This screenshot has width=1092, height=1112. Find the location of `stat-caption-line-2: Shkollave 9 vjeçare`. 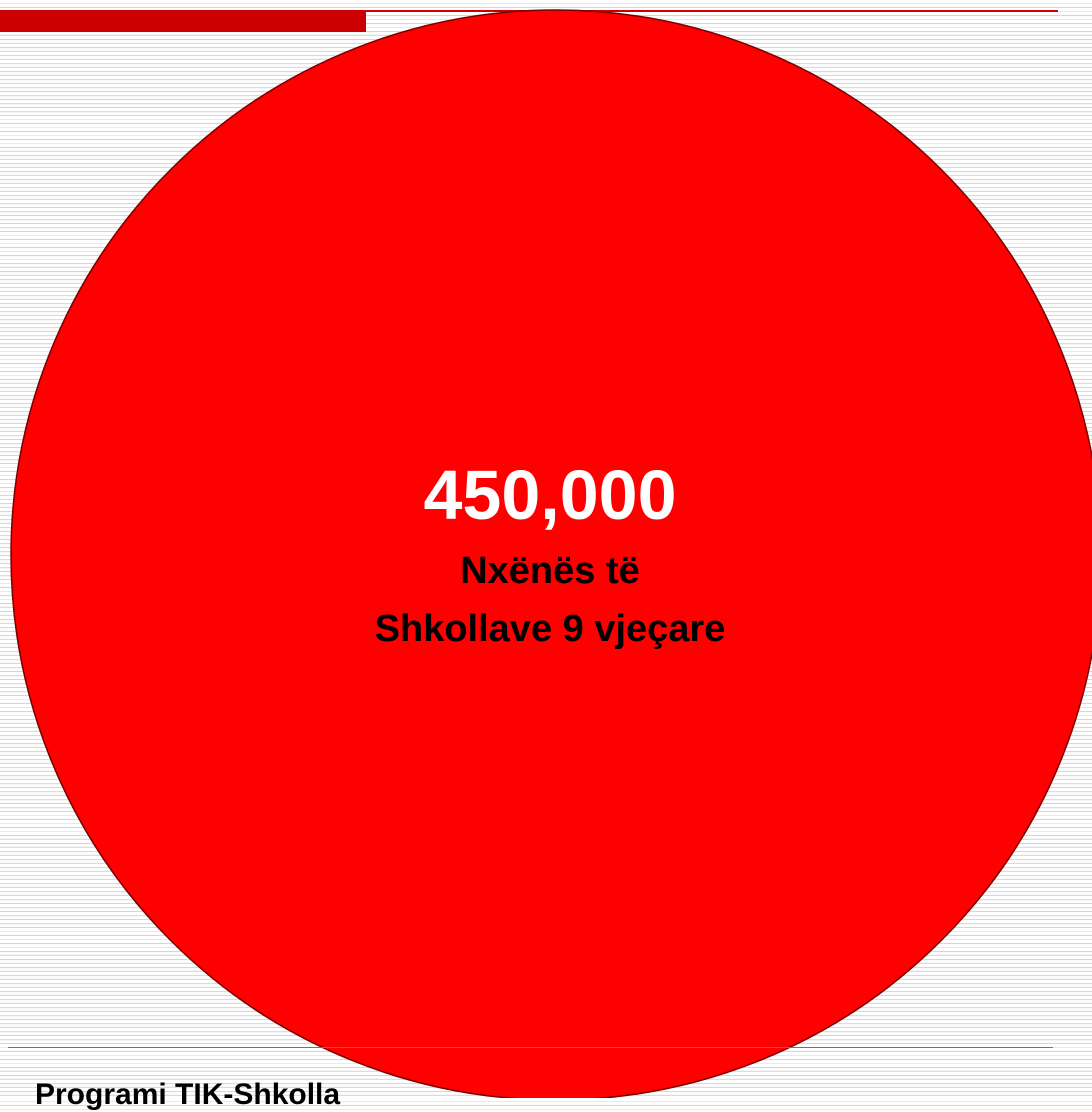

stat-caption-line-2: Shkollave 9 vjeçare is located at coordinates (550, 629).